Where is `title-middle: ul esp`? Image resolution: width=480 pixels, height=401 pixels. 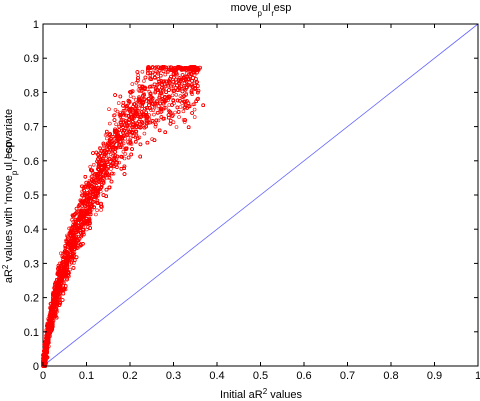 title-middle: ul esp is located at coordinates (276, 8).